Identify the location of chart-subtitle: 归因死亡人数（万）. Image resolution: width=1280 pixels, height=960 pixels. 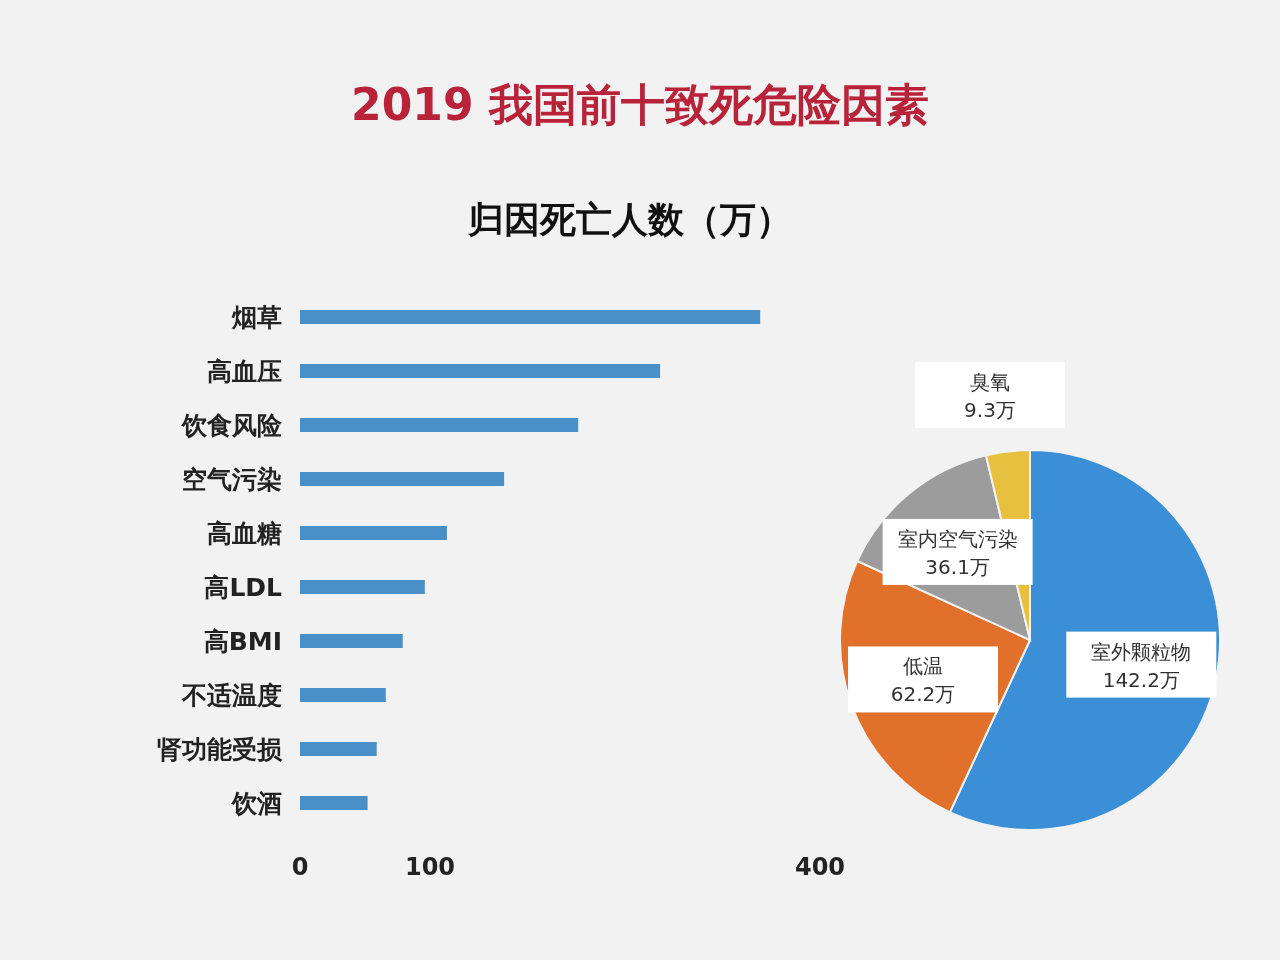
(629, 219).